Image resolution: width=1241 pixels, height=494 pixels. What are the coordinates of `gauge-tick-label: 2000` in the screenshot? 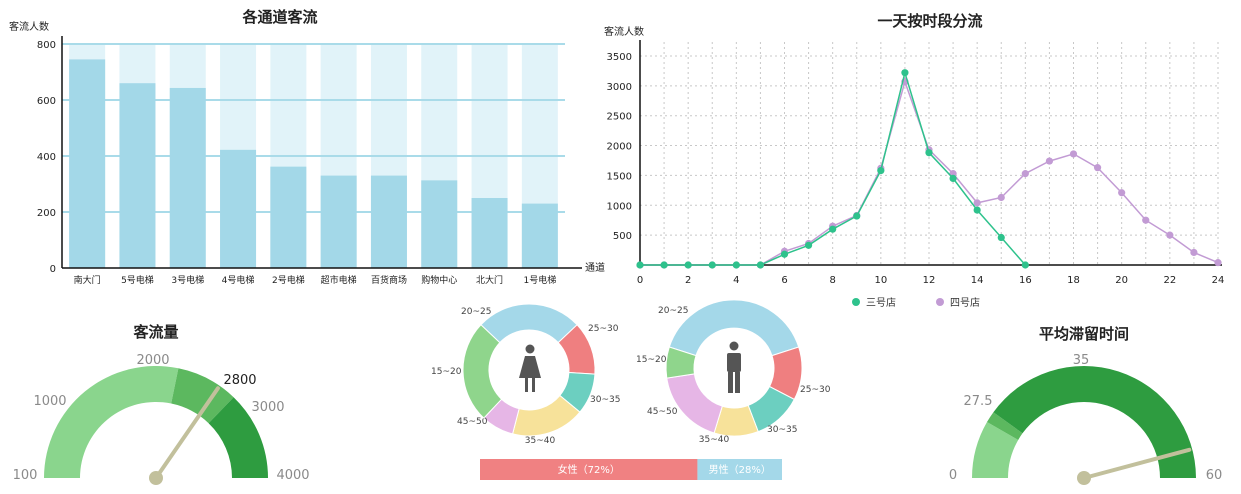 It's located at (152, 360).